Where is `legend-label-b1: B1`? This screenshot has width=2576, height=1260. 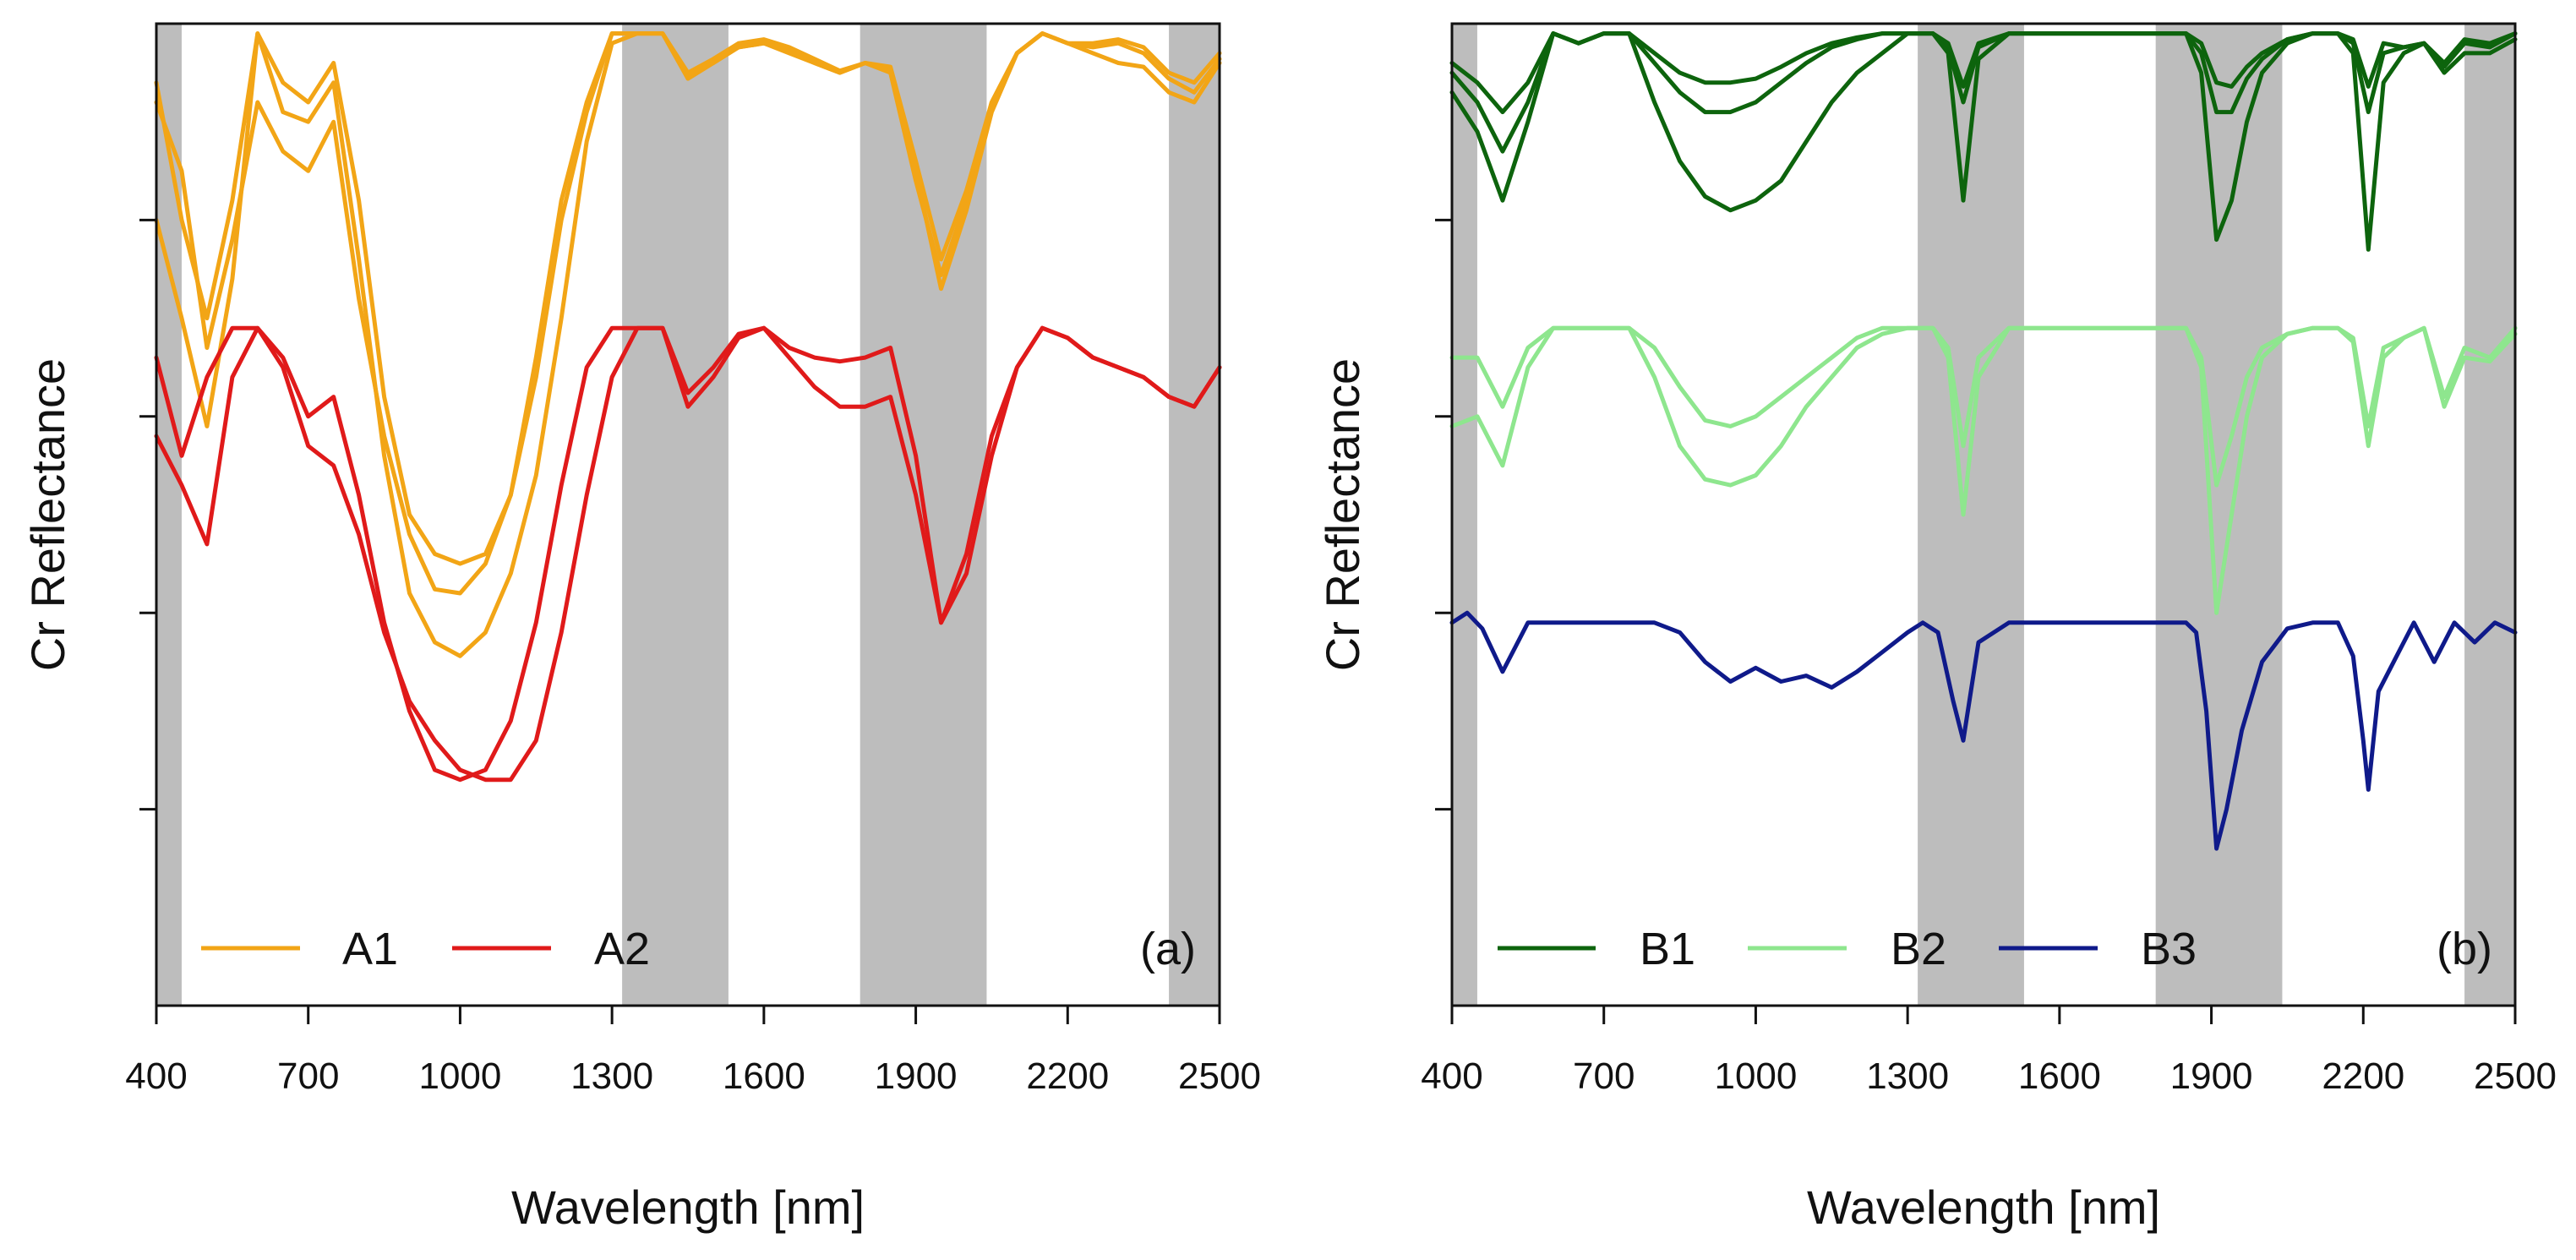
legend-label-b1: B1 is located at coordinates (1667, 949).